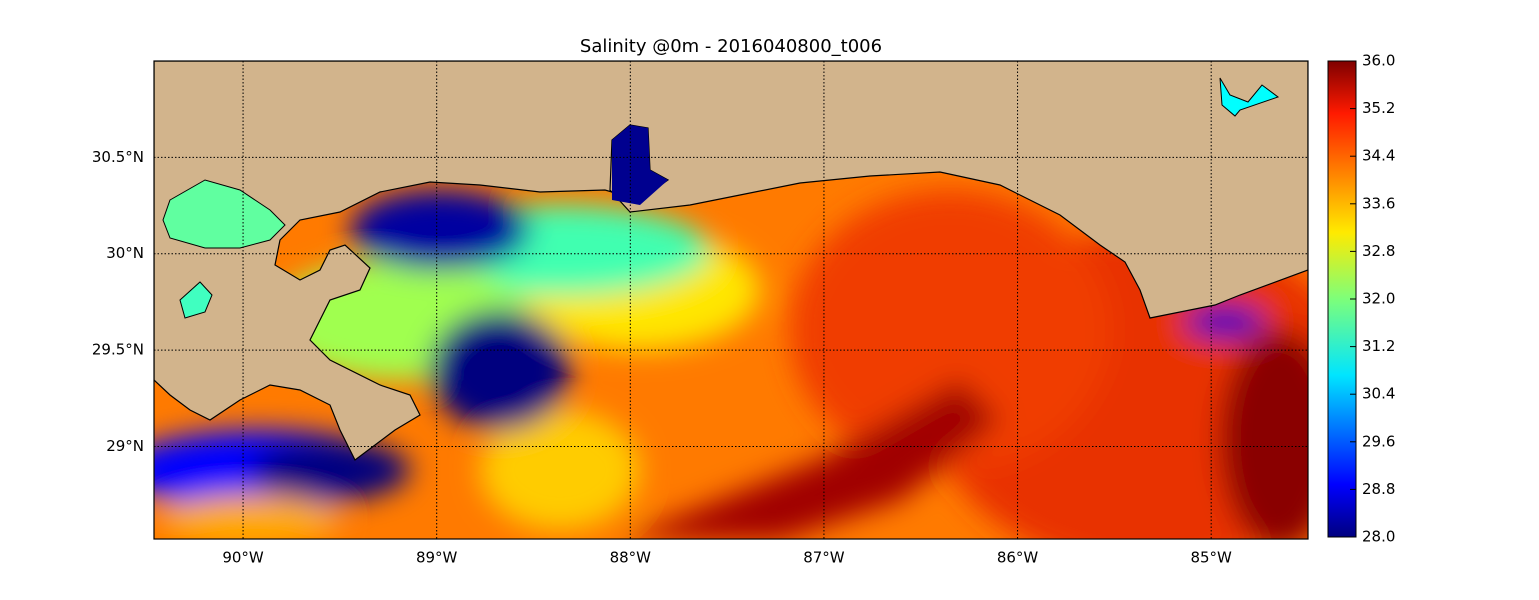 The image size is (1539, 600). Describe the element at coordinates (731, 46) in the screenshot. I see `title: Salinity @0m - 2016040800_t006` at that location.